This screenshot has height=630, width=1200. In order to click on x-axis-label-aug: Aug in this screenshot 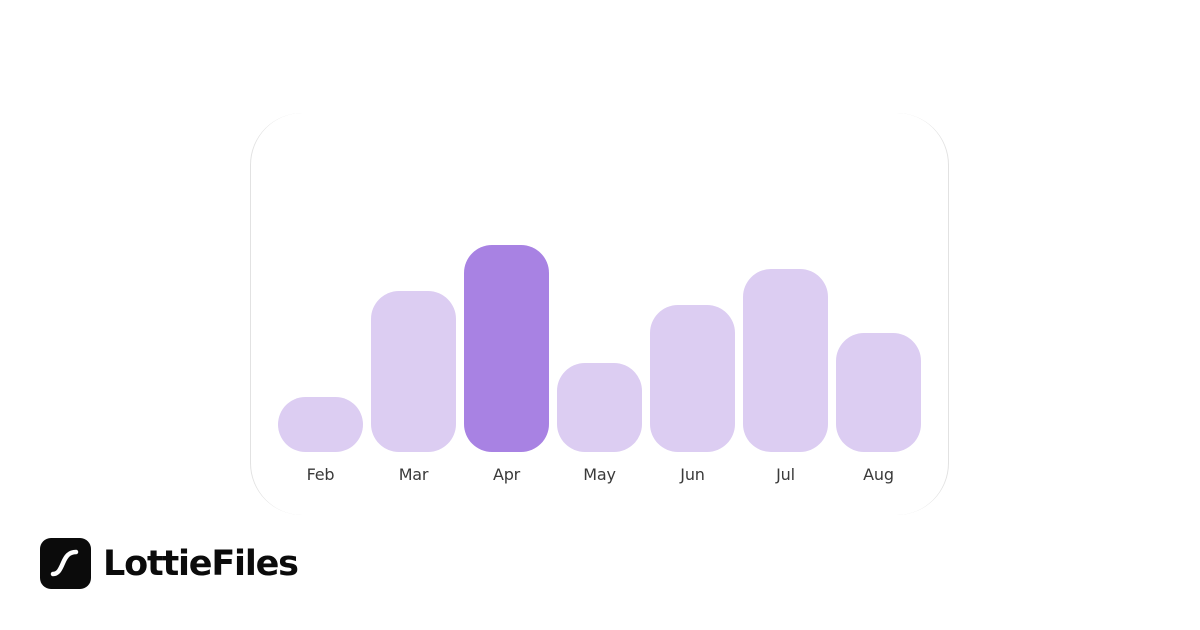, I will do `click(878, 474)`.